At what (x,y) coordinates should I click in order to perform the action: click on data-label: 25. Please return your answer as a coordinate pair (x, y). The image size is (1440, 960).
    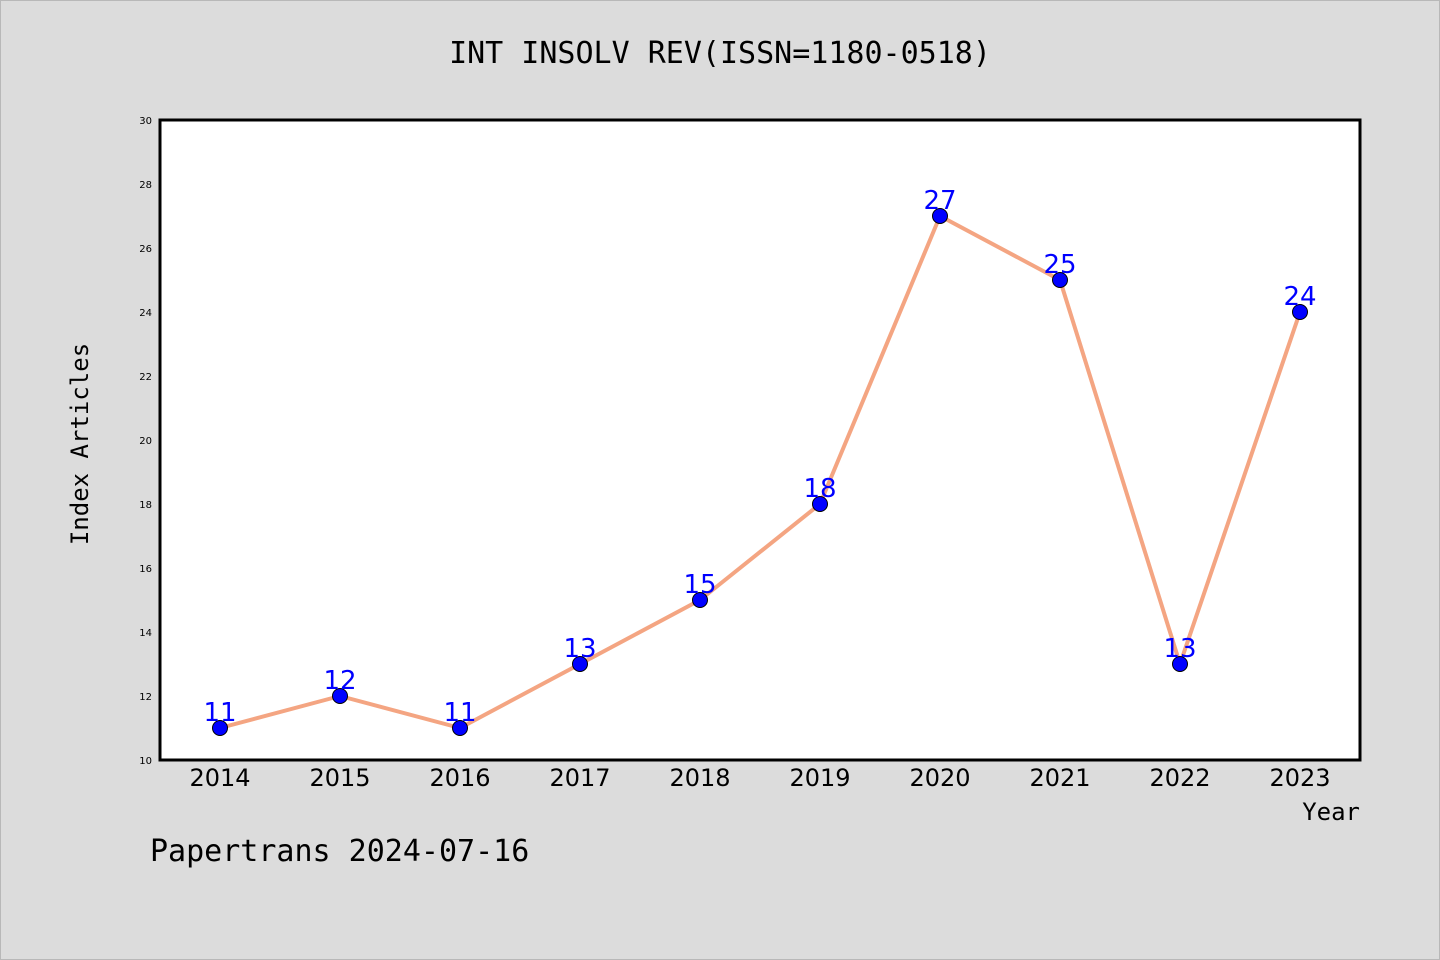
    Looking at the image, I should click on (1059, 265).